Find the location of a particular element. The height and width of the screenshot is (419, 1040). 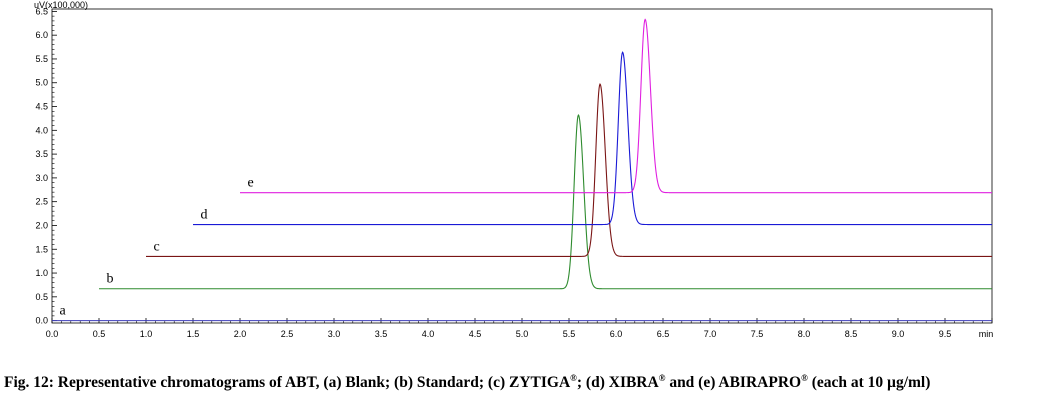

y-tick-label: 3.0 is located at coordinates (41, 178).